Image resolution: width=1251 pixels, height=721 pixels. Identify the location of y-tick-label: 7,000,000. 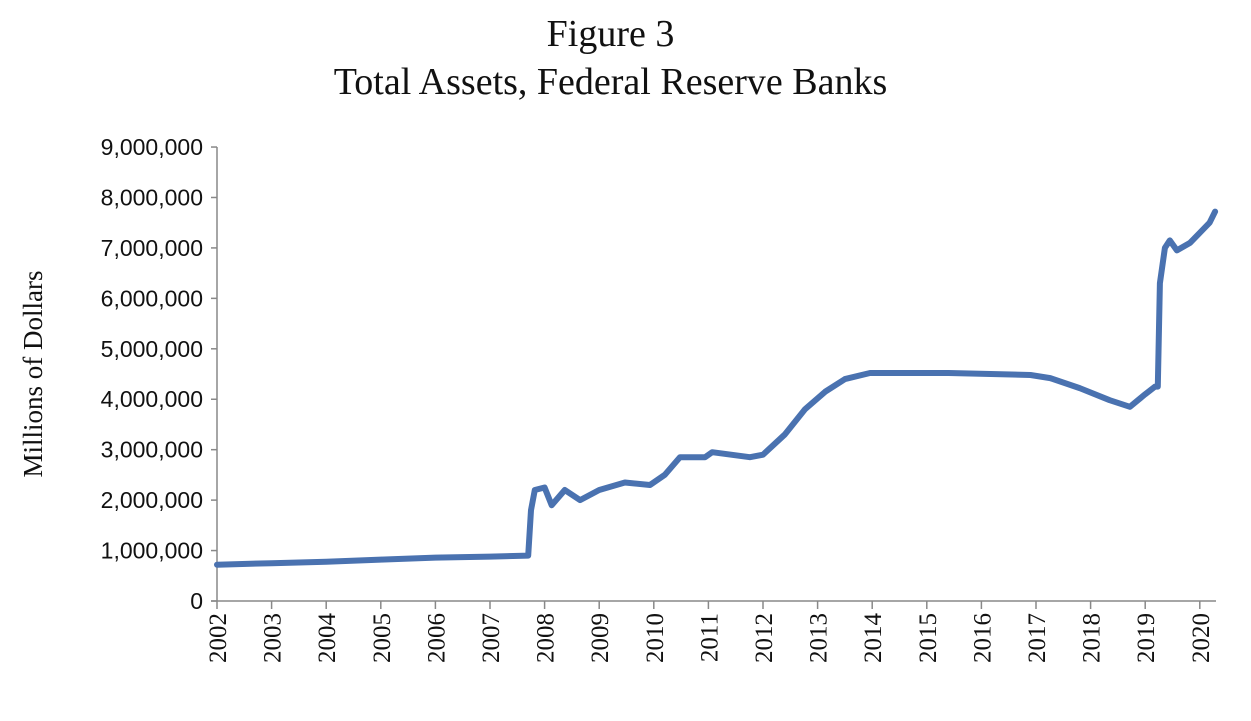
(152, 248).